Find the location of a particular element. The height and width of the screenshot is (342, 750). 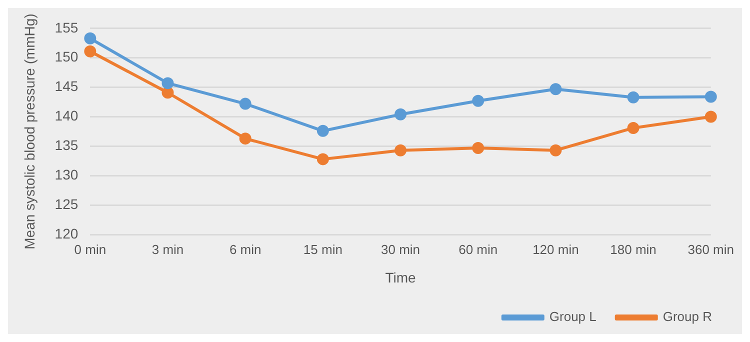

x-tick-label: 360 min is located at coordinates (711, 249).